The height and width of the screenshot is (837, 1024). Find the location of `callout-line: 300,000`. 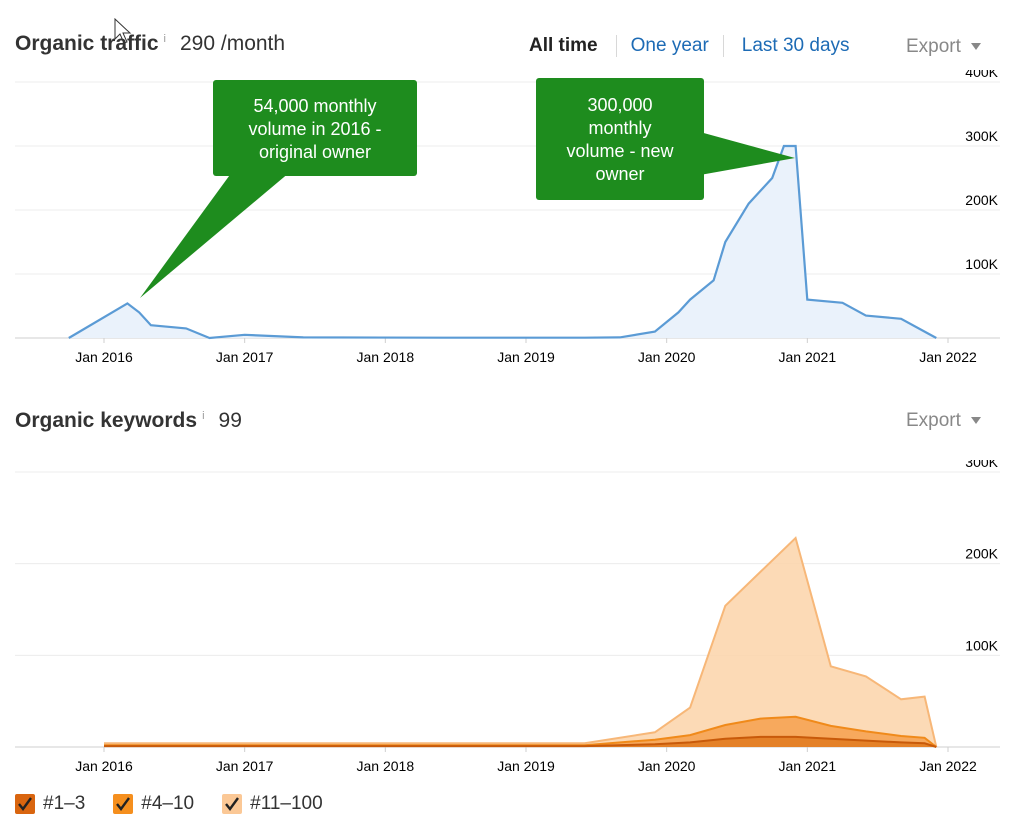

callout-line: 300,000 is located at coordinates (619, 105).